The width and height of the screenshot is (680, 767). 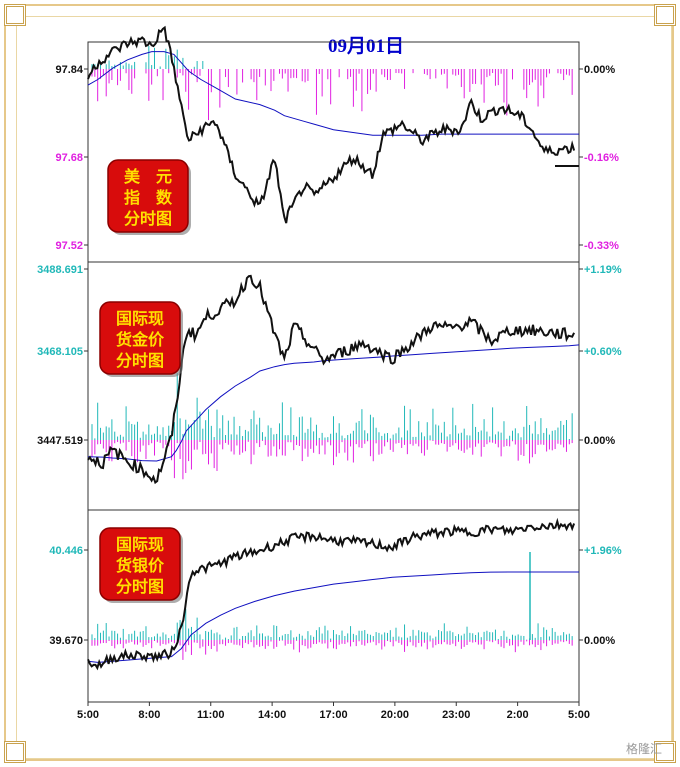 What do you see at coordinates (272, 715) in the screenshot?
I see `x-tick-label: 14:00` at bounding box center [272, 715].